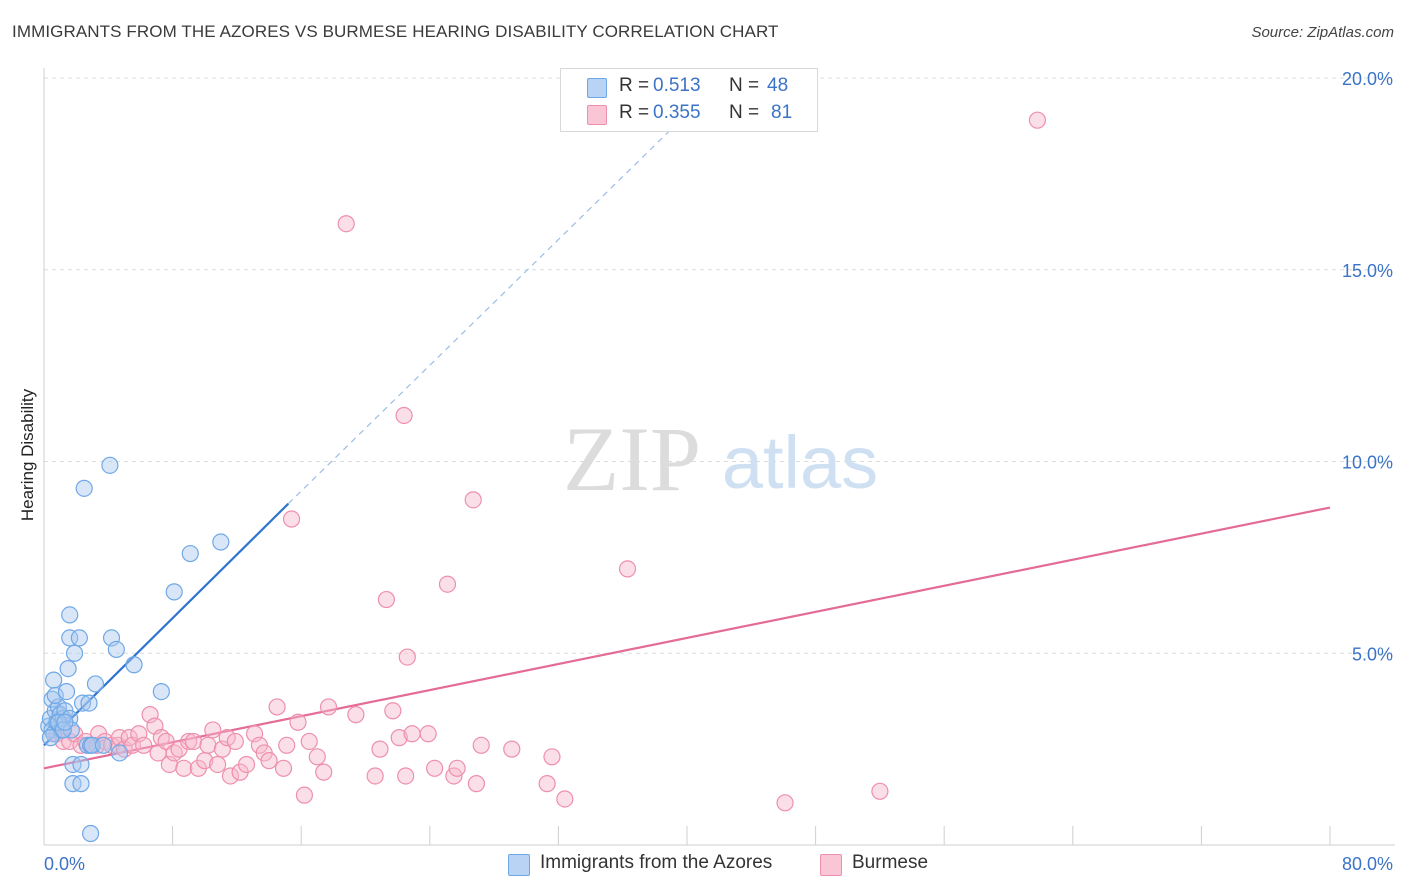  I want to click on x-tick-label: 80.0%, so click(1367, 864).